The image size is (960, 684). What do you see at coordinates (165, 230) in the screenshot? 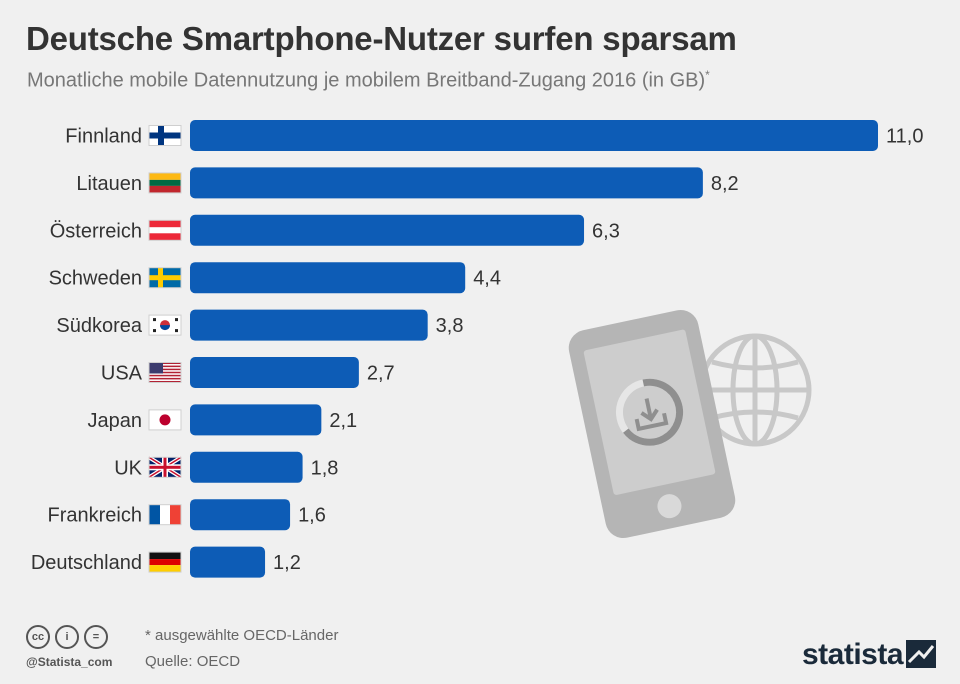
I see `austria-flag-icon` at bounding box center [165, 230].